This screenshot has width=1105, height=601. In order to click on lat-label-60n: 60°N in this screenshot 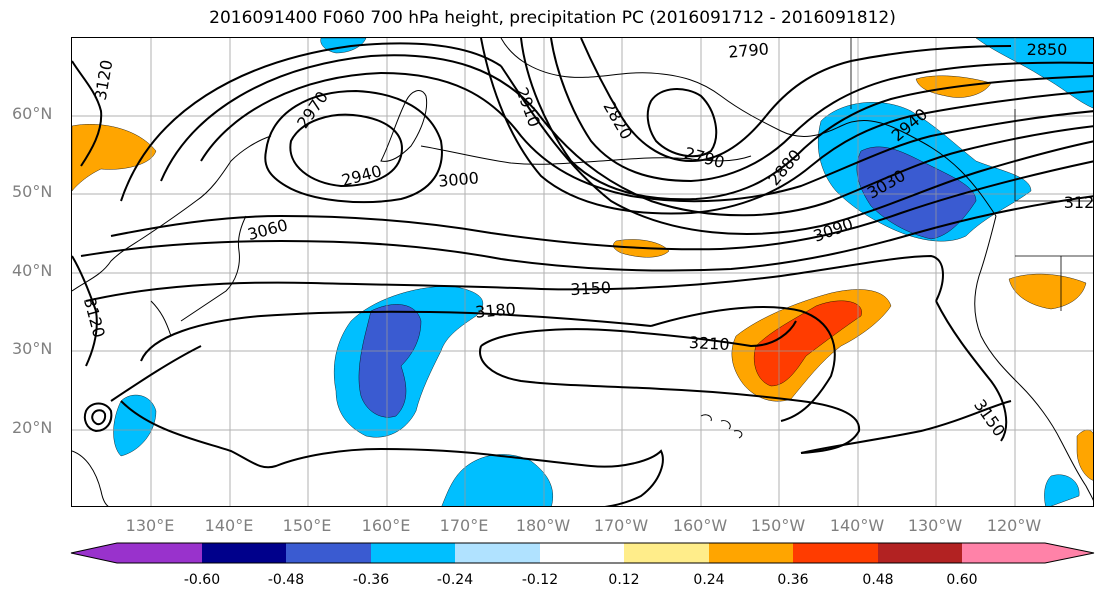, I will do `click(32, 113)`.